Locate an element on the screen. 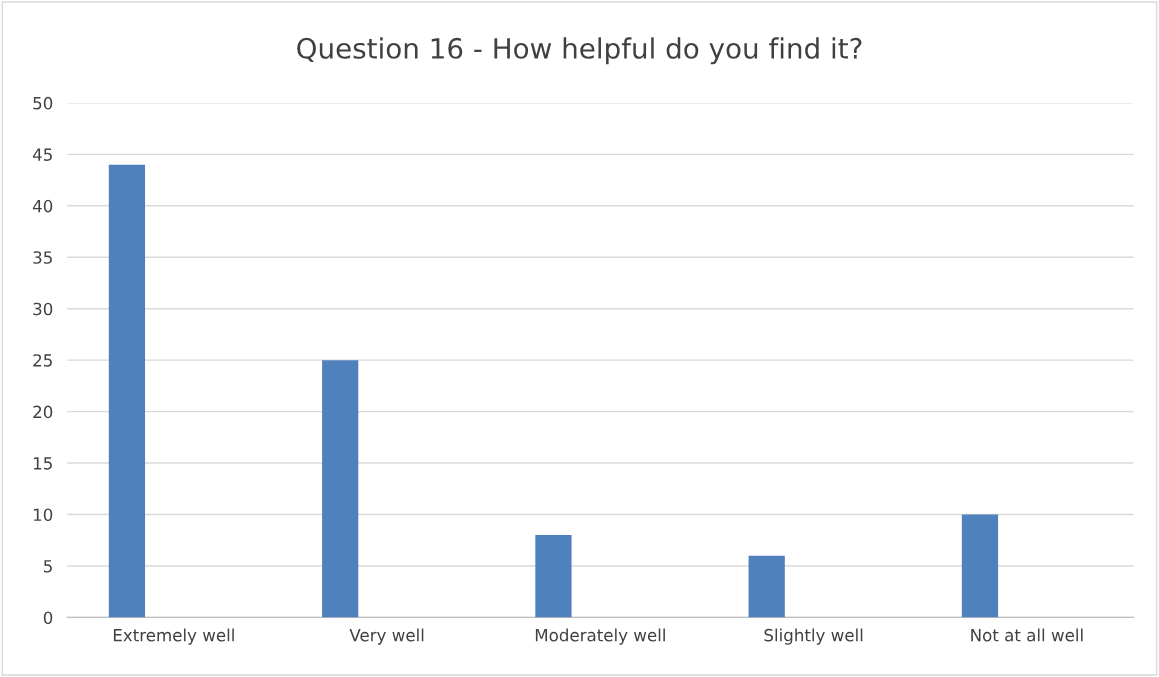 The width and height of the screenshot is (1159, 677). y-tick-label: 10 is located at coordinates (43, 515).